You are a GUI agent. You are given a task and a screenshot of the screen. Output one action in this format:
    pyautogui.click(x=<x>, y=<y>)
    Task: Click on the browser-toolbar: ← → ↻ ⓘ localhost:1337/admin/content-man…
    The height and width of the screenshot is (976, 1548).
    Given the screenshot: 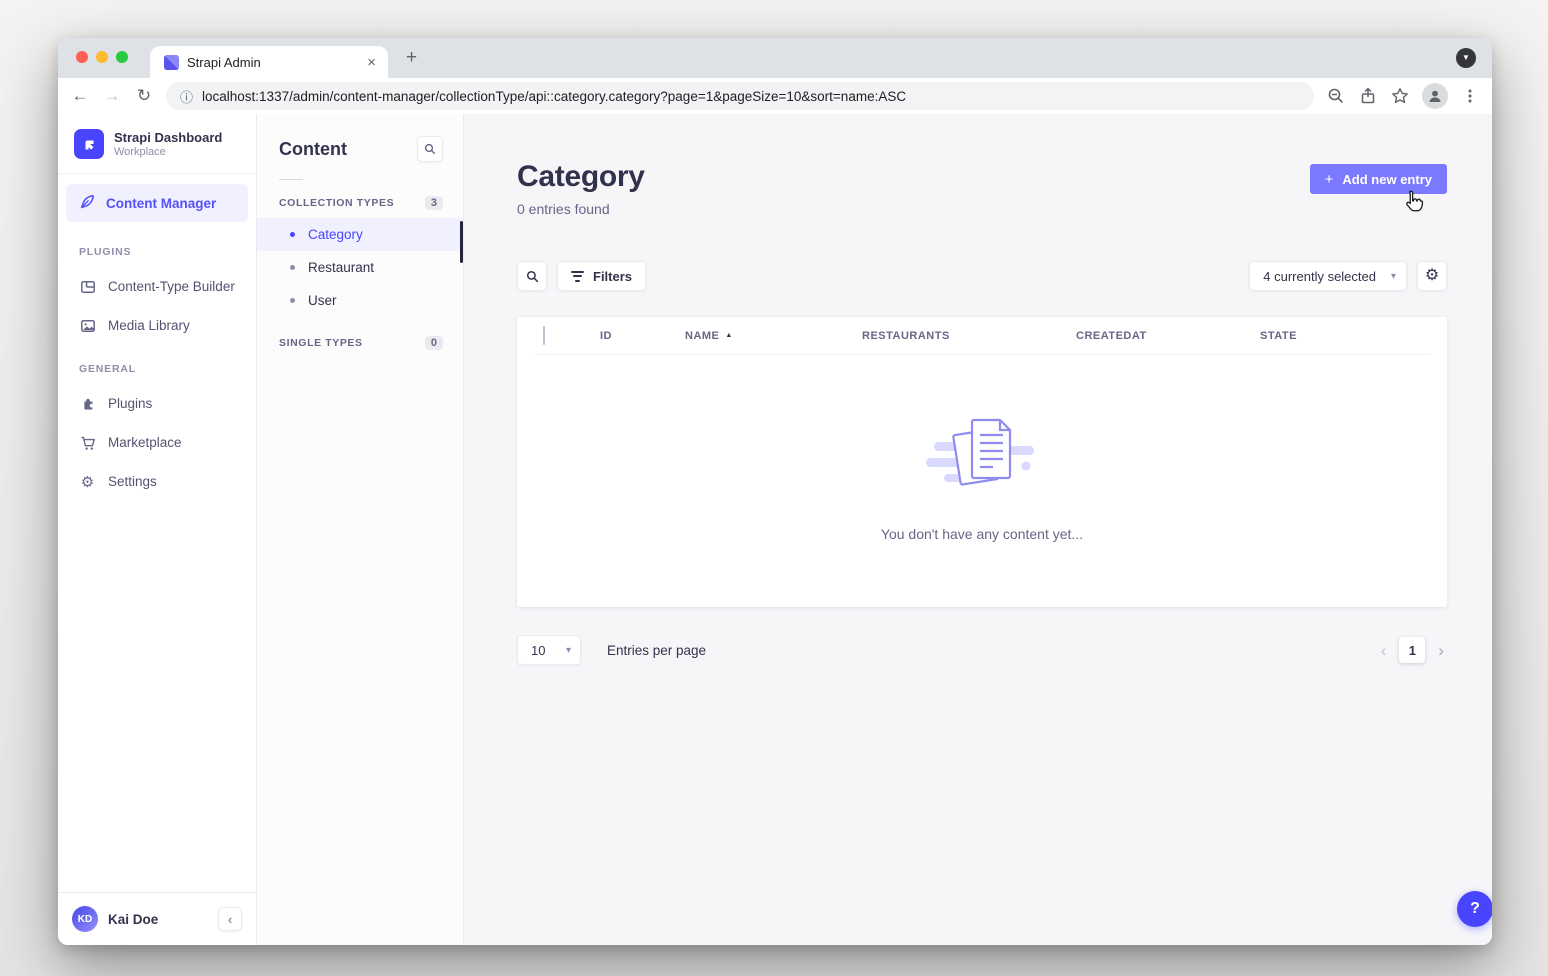 What is the action you would take?
    pyautogui.click(x=775, y=96)
    